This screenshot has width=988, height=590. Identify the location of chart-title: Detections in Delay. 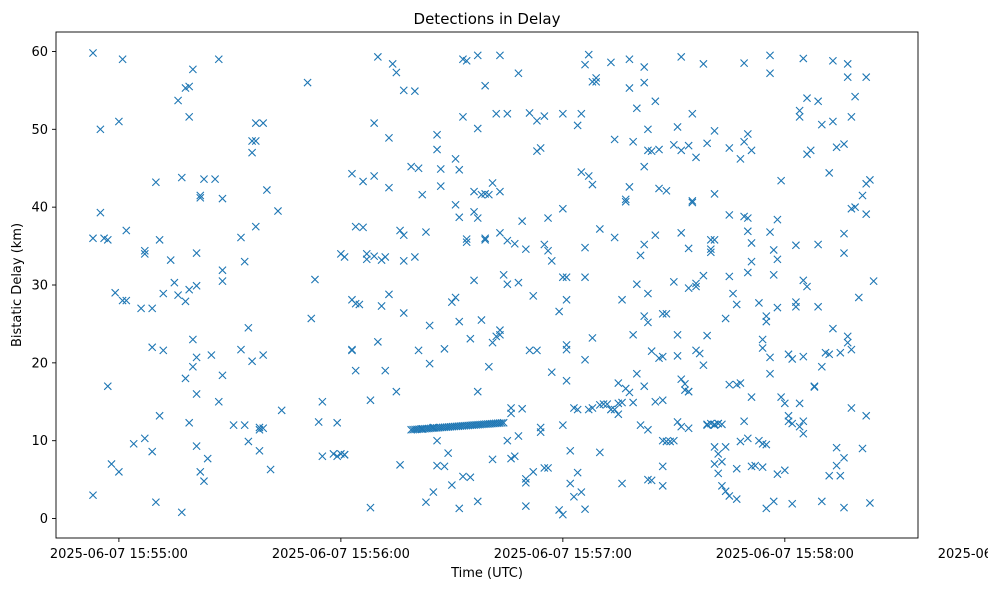
(487, 19).